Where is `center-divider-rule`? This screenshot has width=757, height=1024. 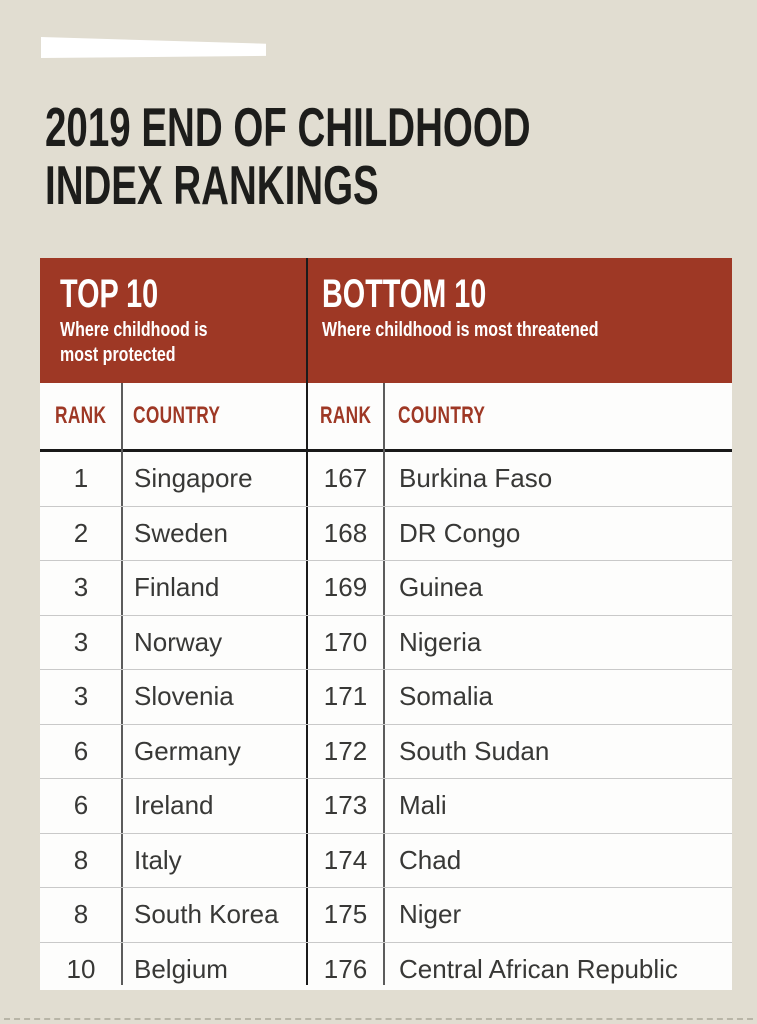
center-divider-rule is located at coordinates (307, 621).